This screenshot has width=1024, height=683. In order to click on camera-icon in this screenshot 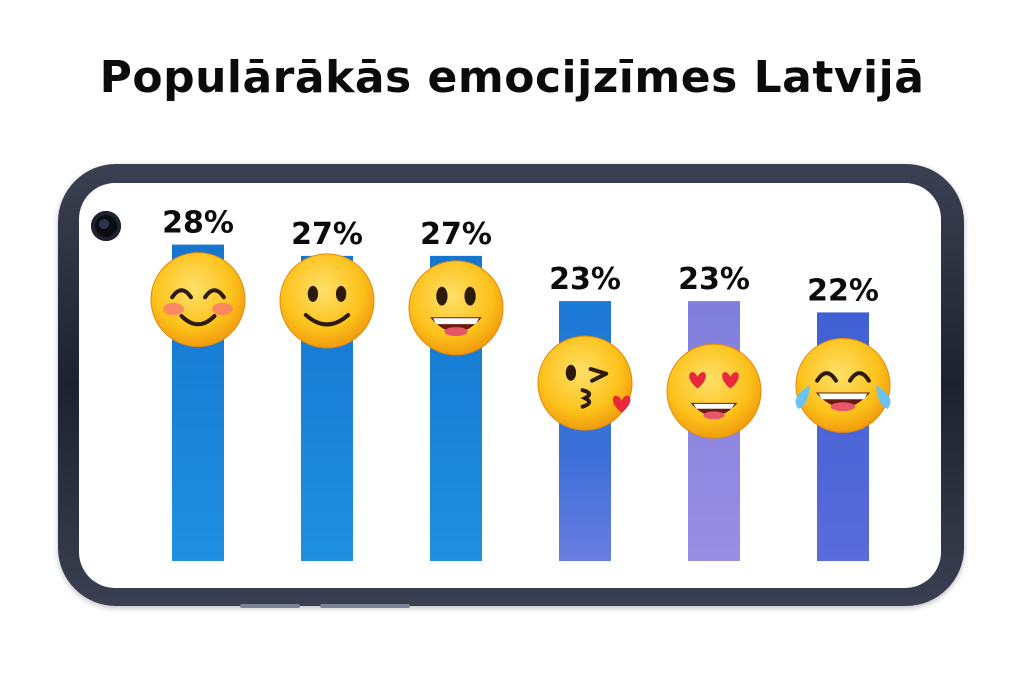, I will do `click(106, 226)`.